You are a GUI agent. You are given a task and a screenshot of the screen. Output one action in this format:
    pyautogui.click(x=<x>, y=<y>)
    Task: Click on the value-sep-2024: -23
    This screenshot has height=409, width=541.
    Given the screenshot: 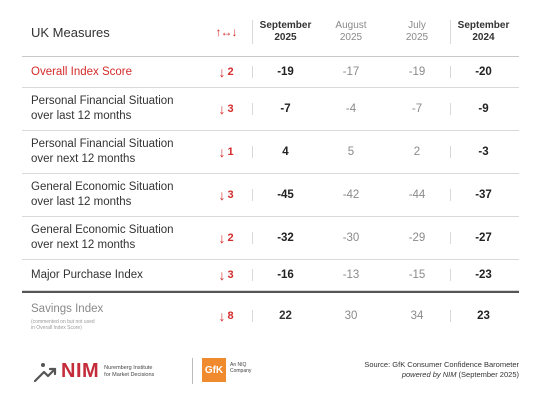 What is the action you would take?
    pyautogui.click(x=483, y=275)
    